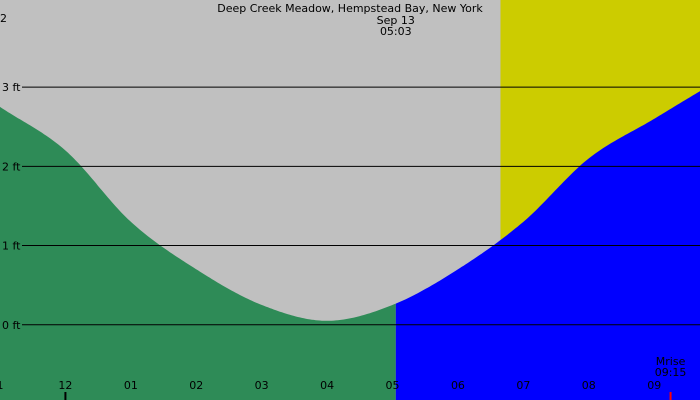  Describe the element at coordinates (131, 385) in the screenshot. I see `hour-tick-label: 01` at that location.